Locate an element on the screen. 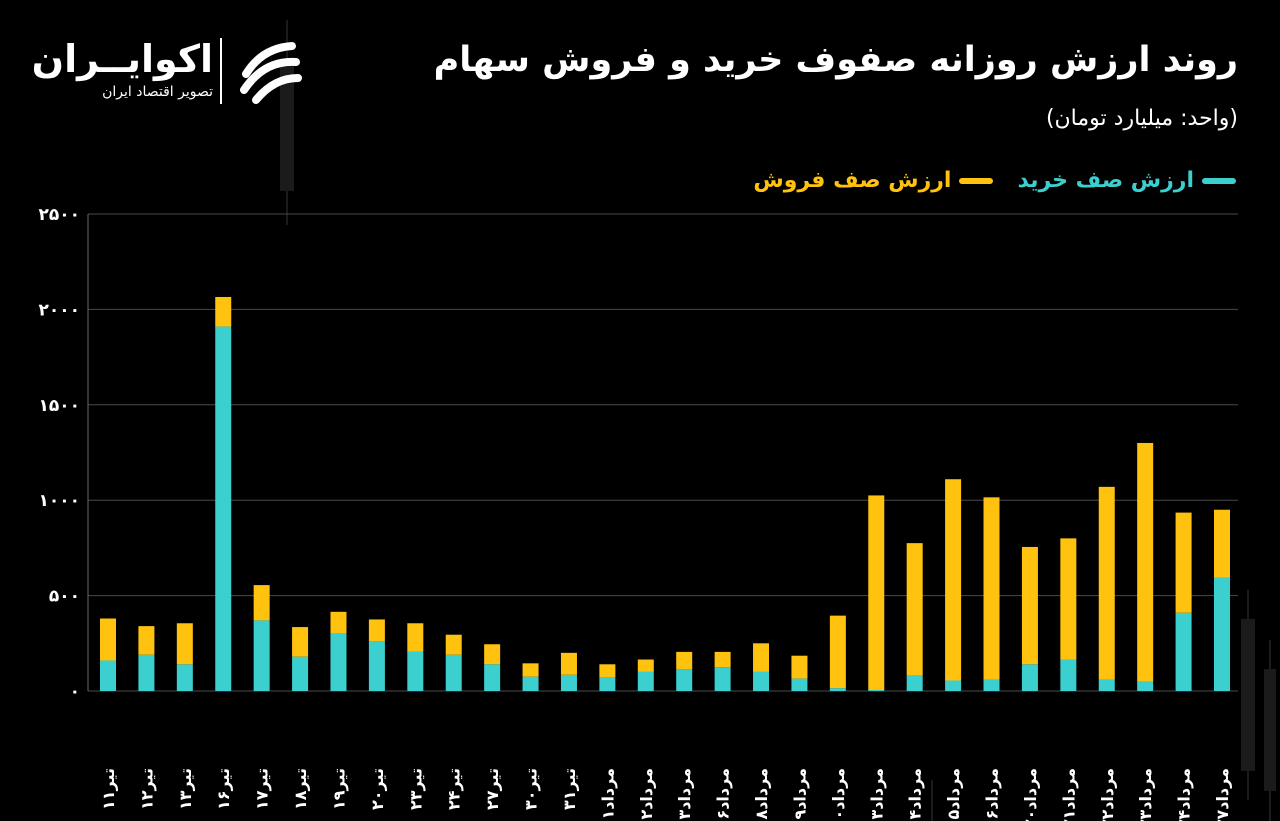 The image size is (1280, 821). legend-swatch-buy is located at coordinates (1219, 180).